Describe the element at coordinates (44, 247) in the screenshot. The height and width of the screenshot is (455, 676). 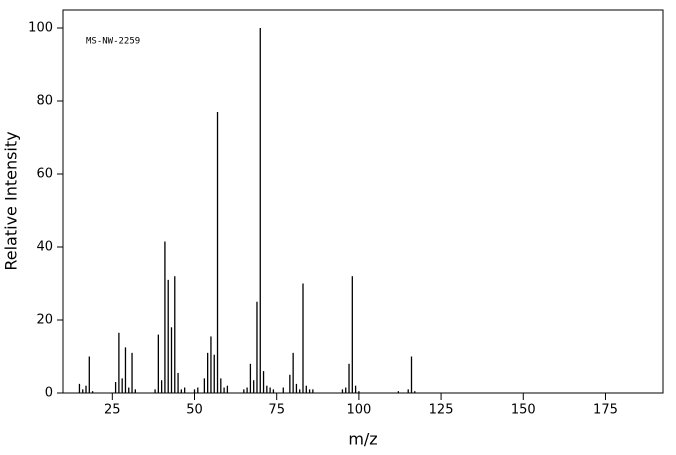
I see `y-tick-label: 40` at that location.